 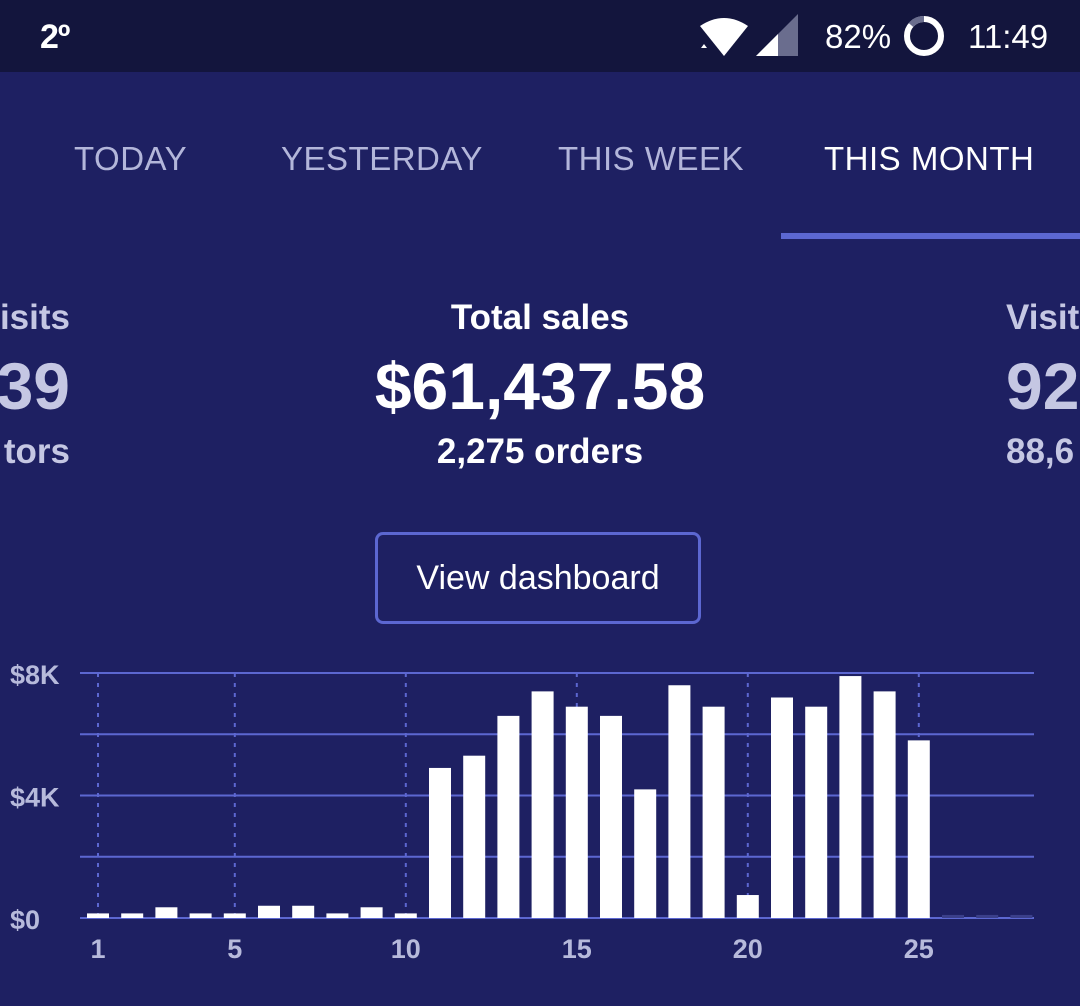 What do you see at coordinates (1043, 317) in the screenshot?
I see `stat-label: Visit` at bounding box center [1043, 317].